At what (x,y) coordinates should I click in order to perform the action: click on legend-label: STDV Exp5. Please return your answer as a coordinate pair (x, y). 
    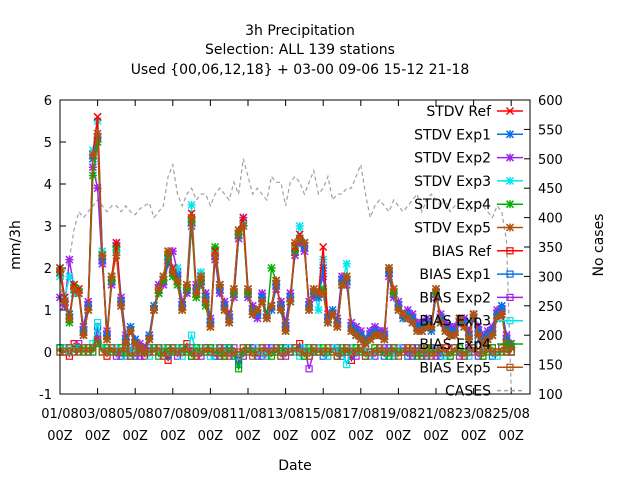
    Looking at the image, I should click on (452, 229).